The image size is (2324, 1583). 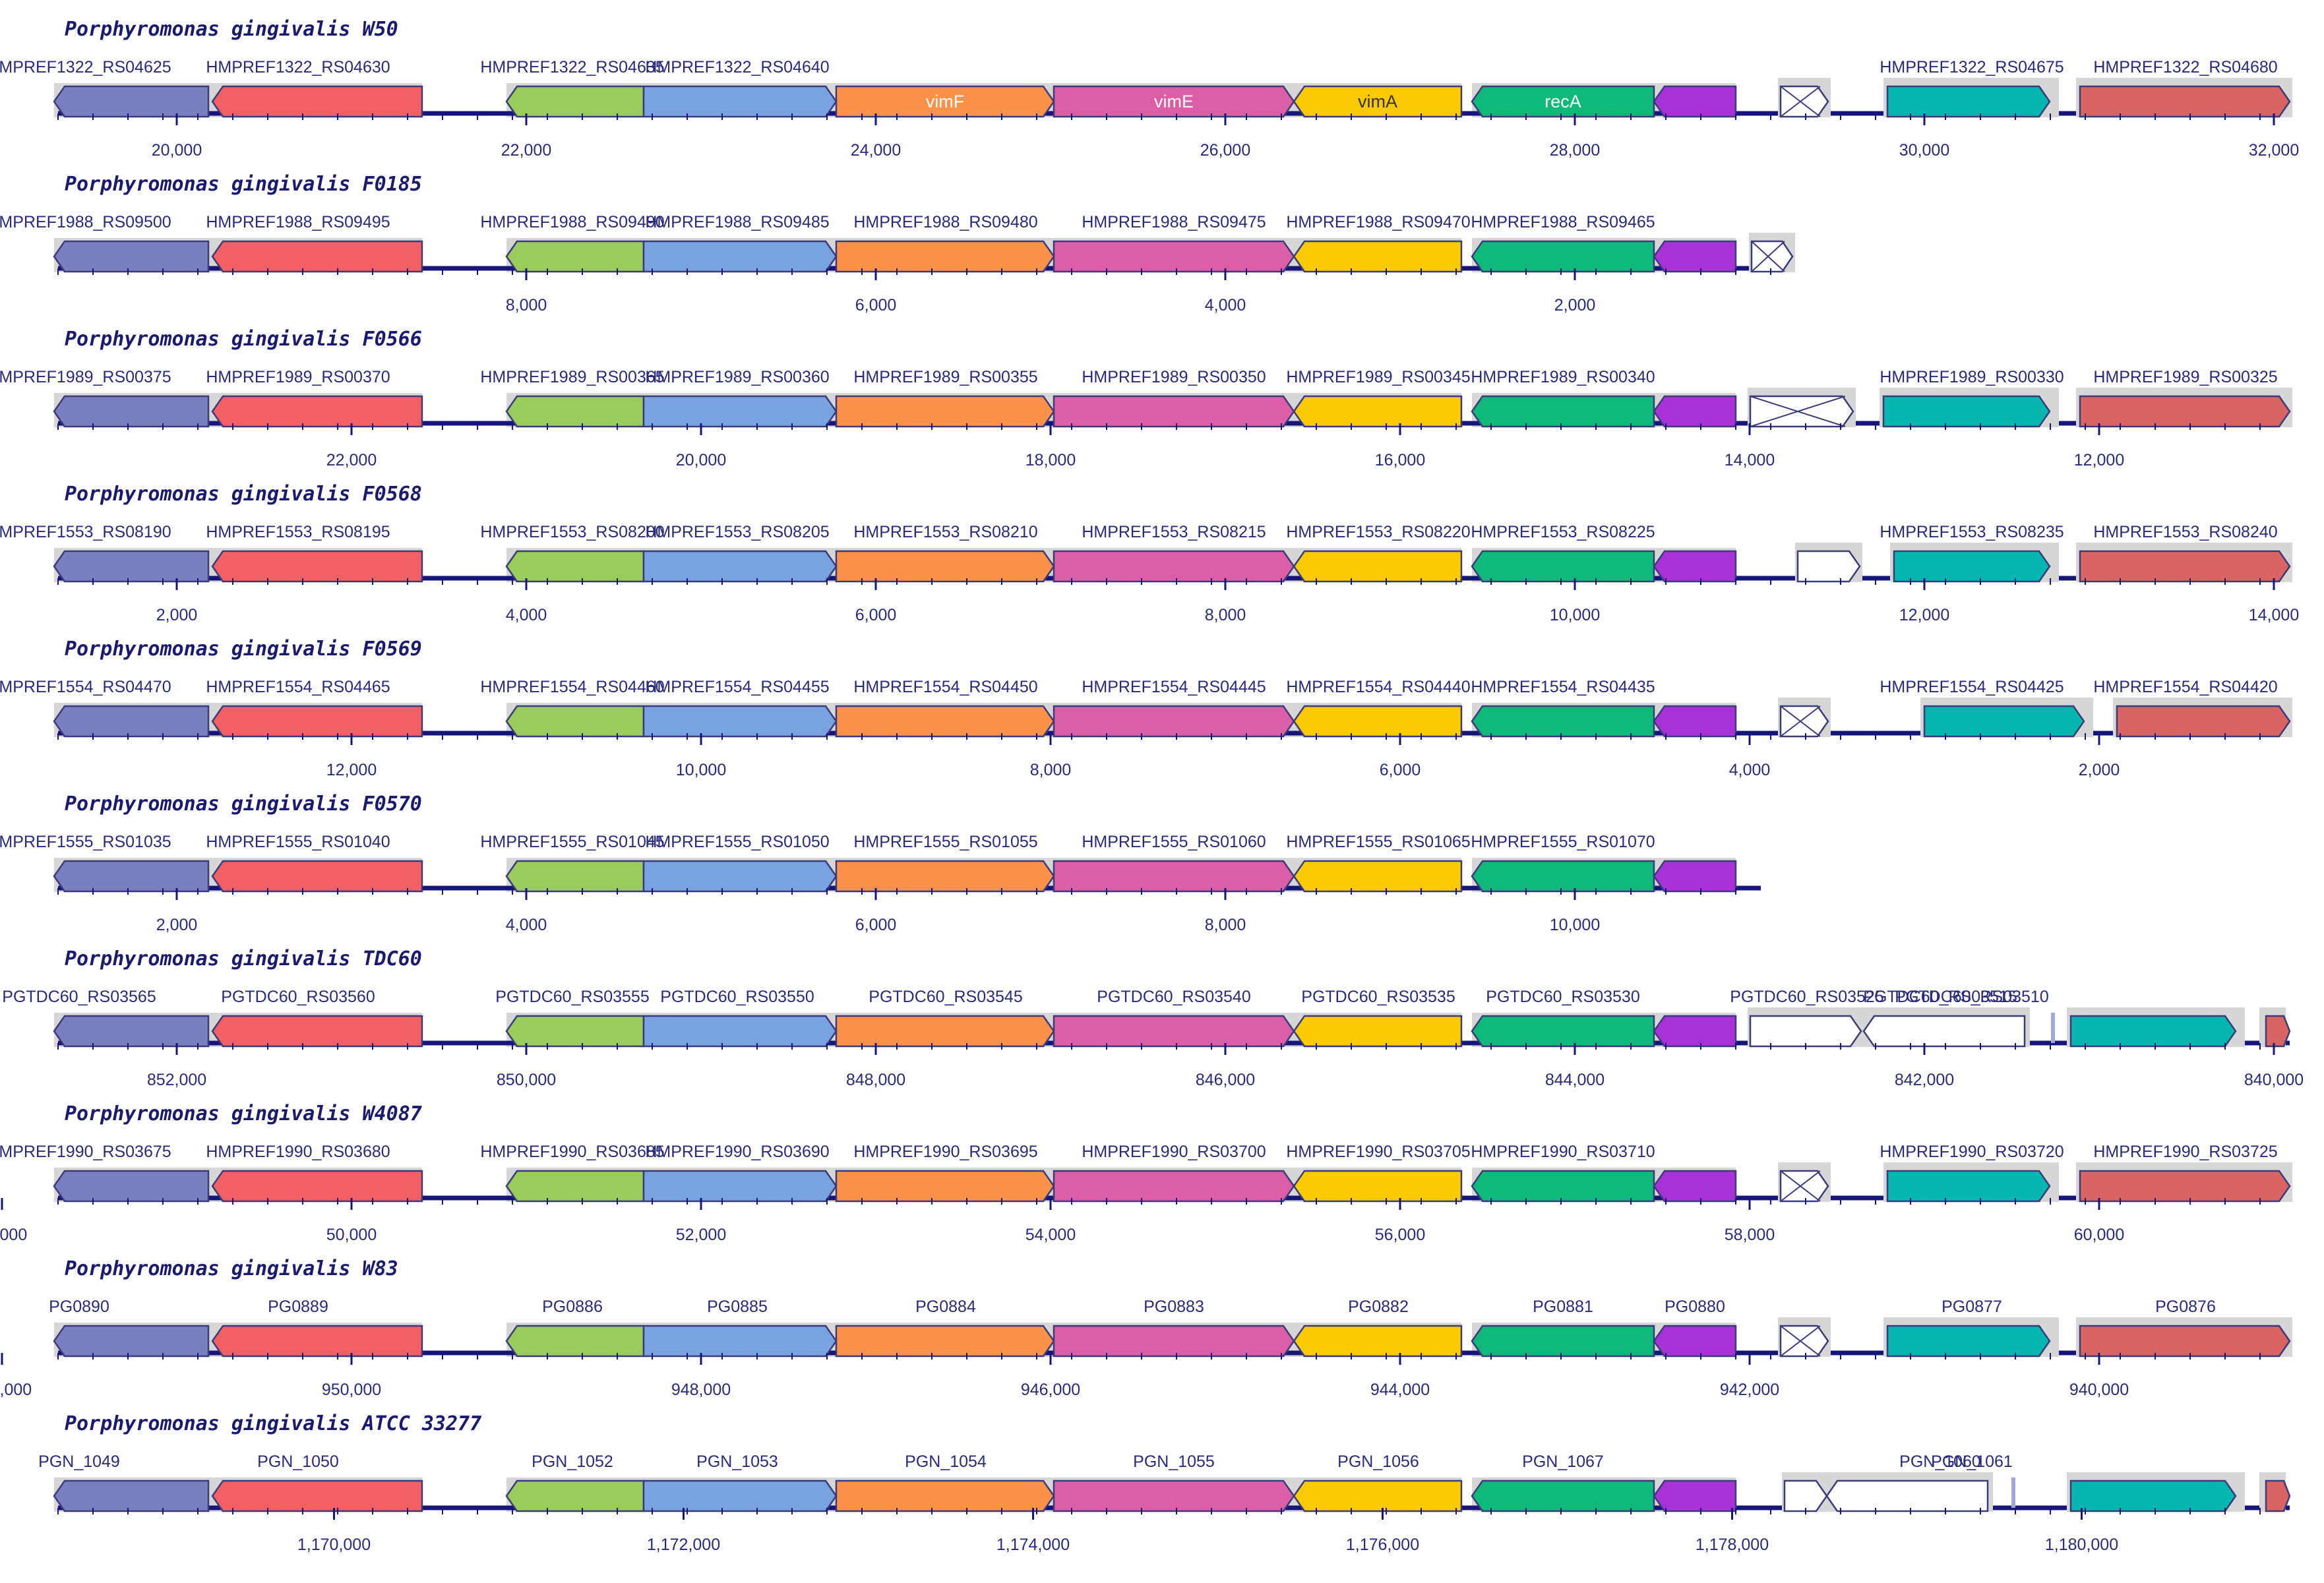 What do you see at coordinates (2278, 1032) in the screenshot?
I see `gene-stub` at bounding box center [2278, 1032].